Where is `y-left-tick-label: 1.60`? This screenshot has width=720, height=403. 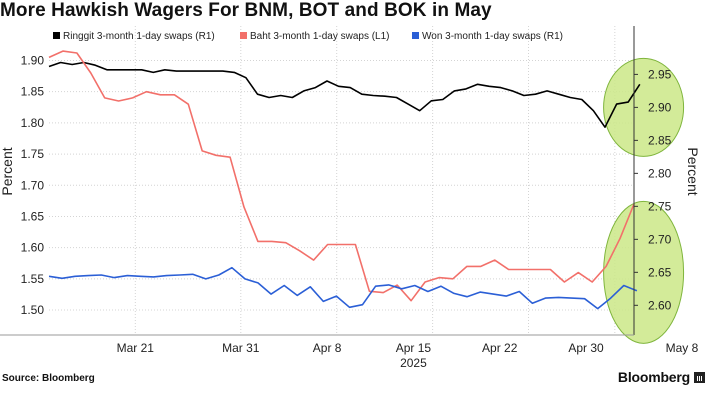 y-left-tick-label: 1.60 is located at coordinates (33, 248).